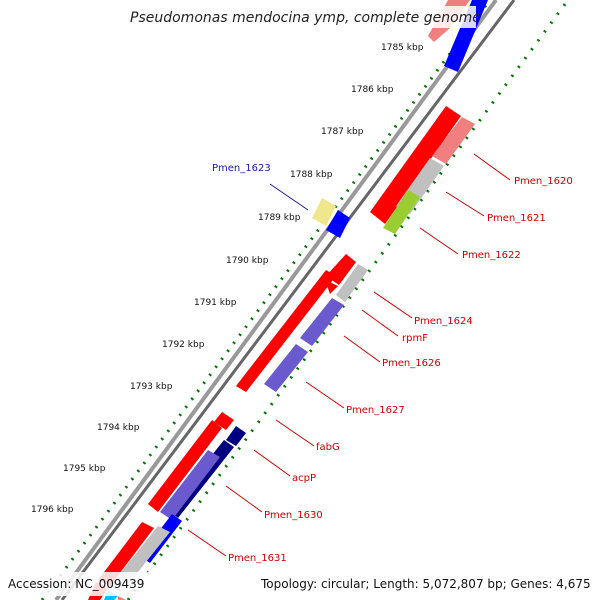 The height and width of the screenshot is (600, 600). What do you see at coordinates (215, 303) in the screenshot?
I see `tick-label: 1791 kbp` at bounding box center [215, 303].